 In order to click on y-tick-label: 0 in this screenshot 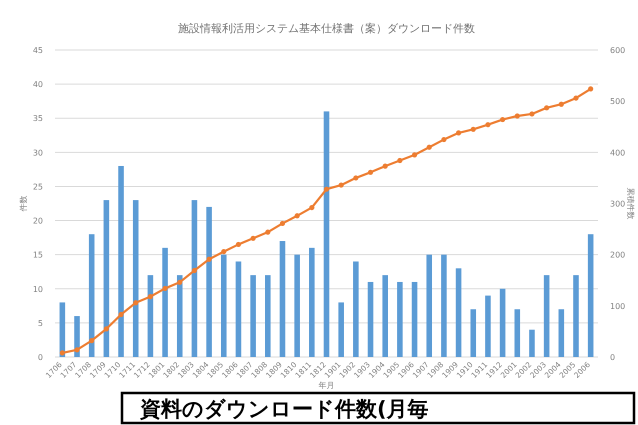, I will do `click(40, 357)`.